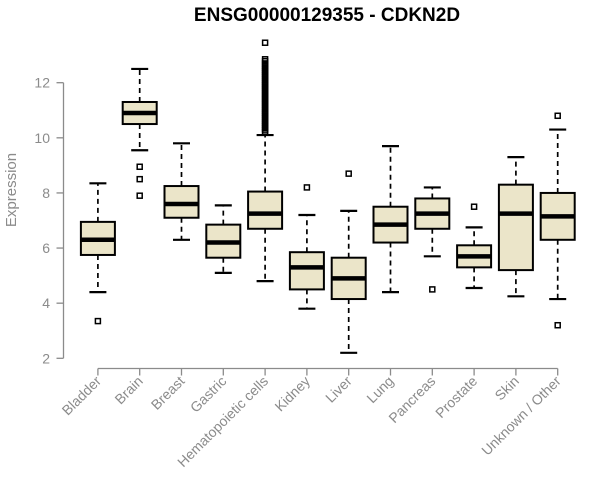 The width and height of the screenshot is (600, 500). Describe the element at coordinates (432, 239) in the screenshot. I see `box-group-pancreas` at that location.